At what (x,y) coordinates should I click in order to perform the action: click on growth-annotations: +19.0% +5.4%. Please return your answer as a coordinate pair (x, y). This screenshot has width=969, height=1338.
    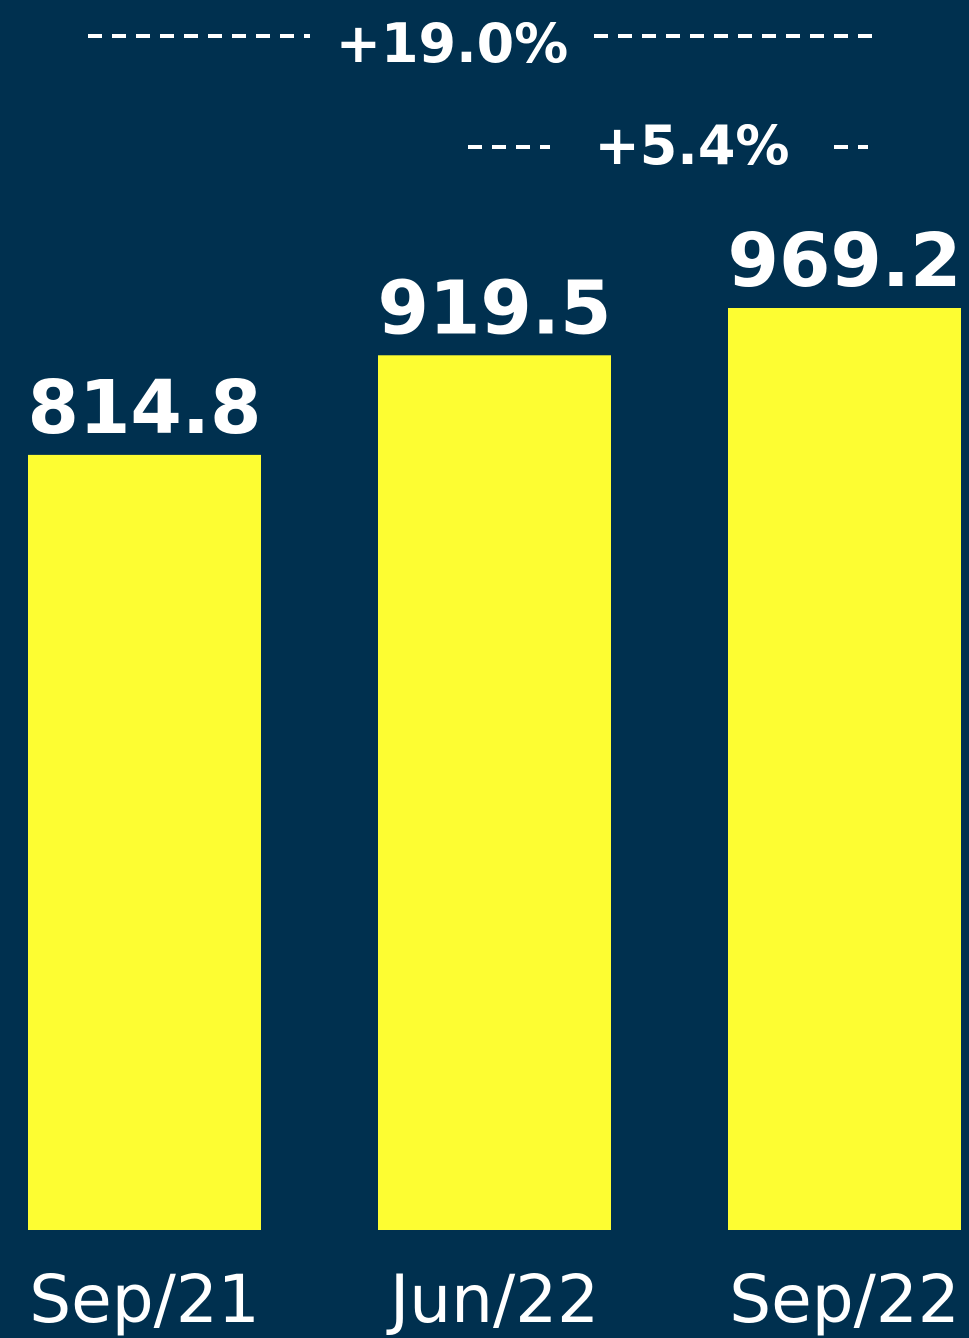
    Looking at the image, I should click on (483, 94).